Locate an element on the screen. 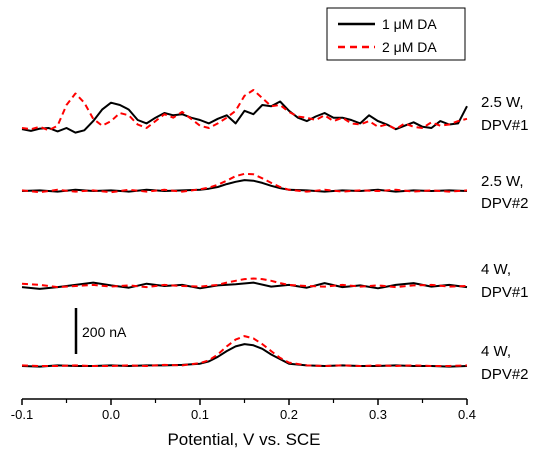  x-tick-label-4: 0.3 is located at coordinates (378, 414).